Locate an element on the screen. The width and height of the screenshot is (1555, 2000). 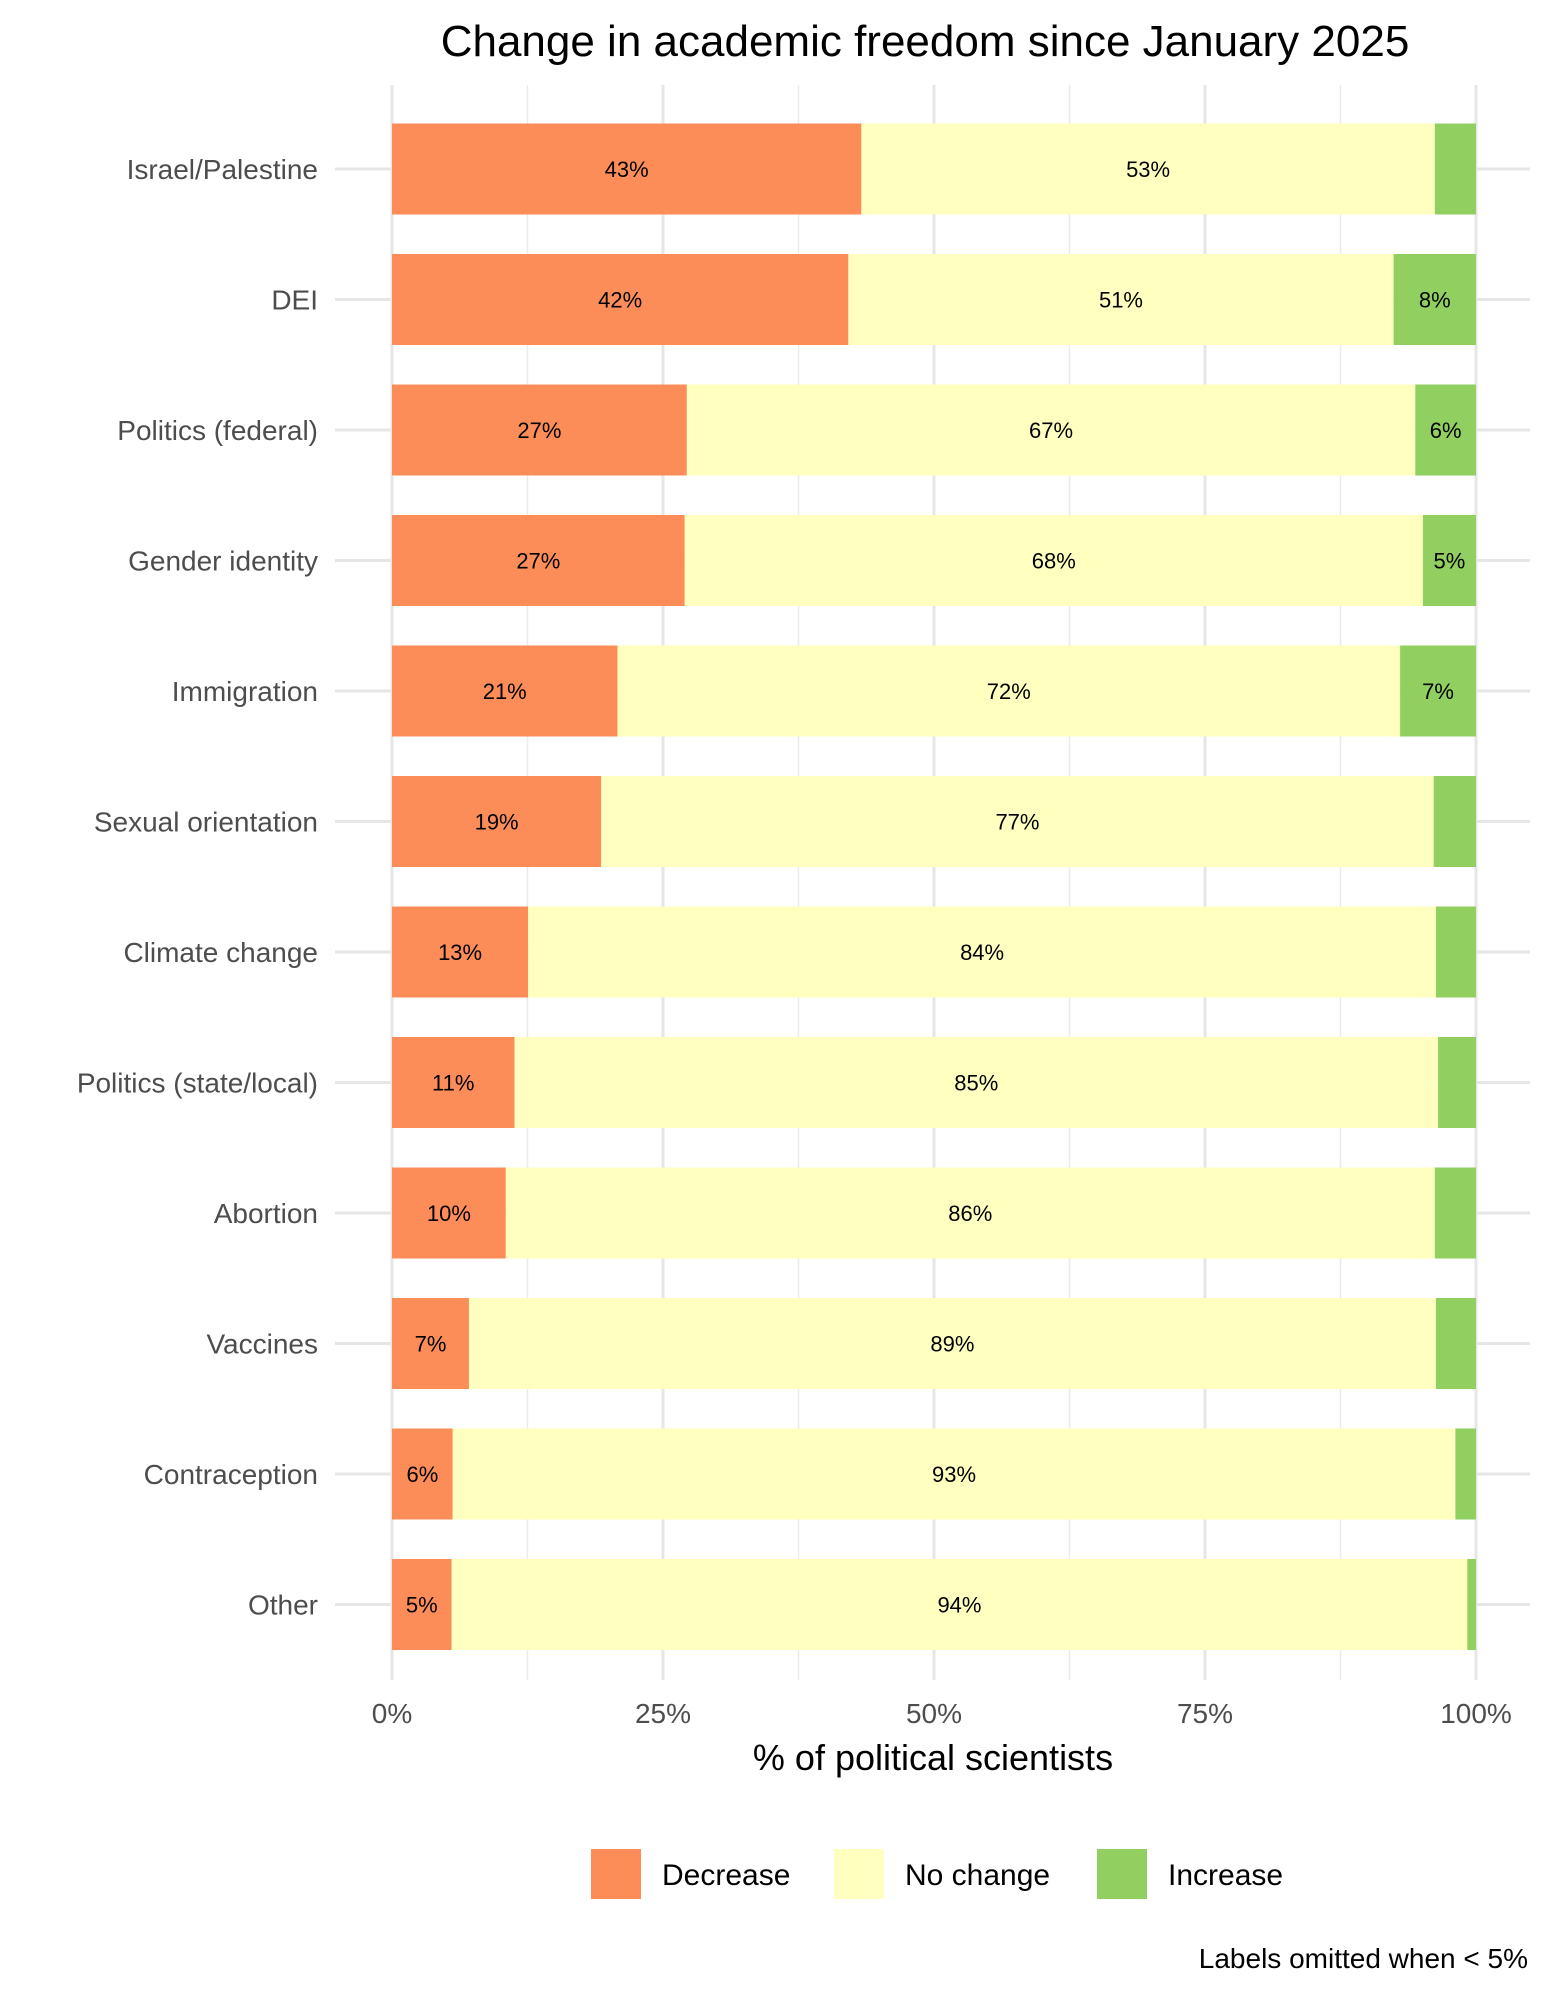
data-label: 67% is located at coordinates (1051, 430).